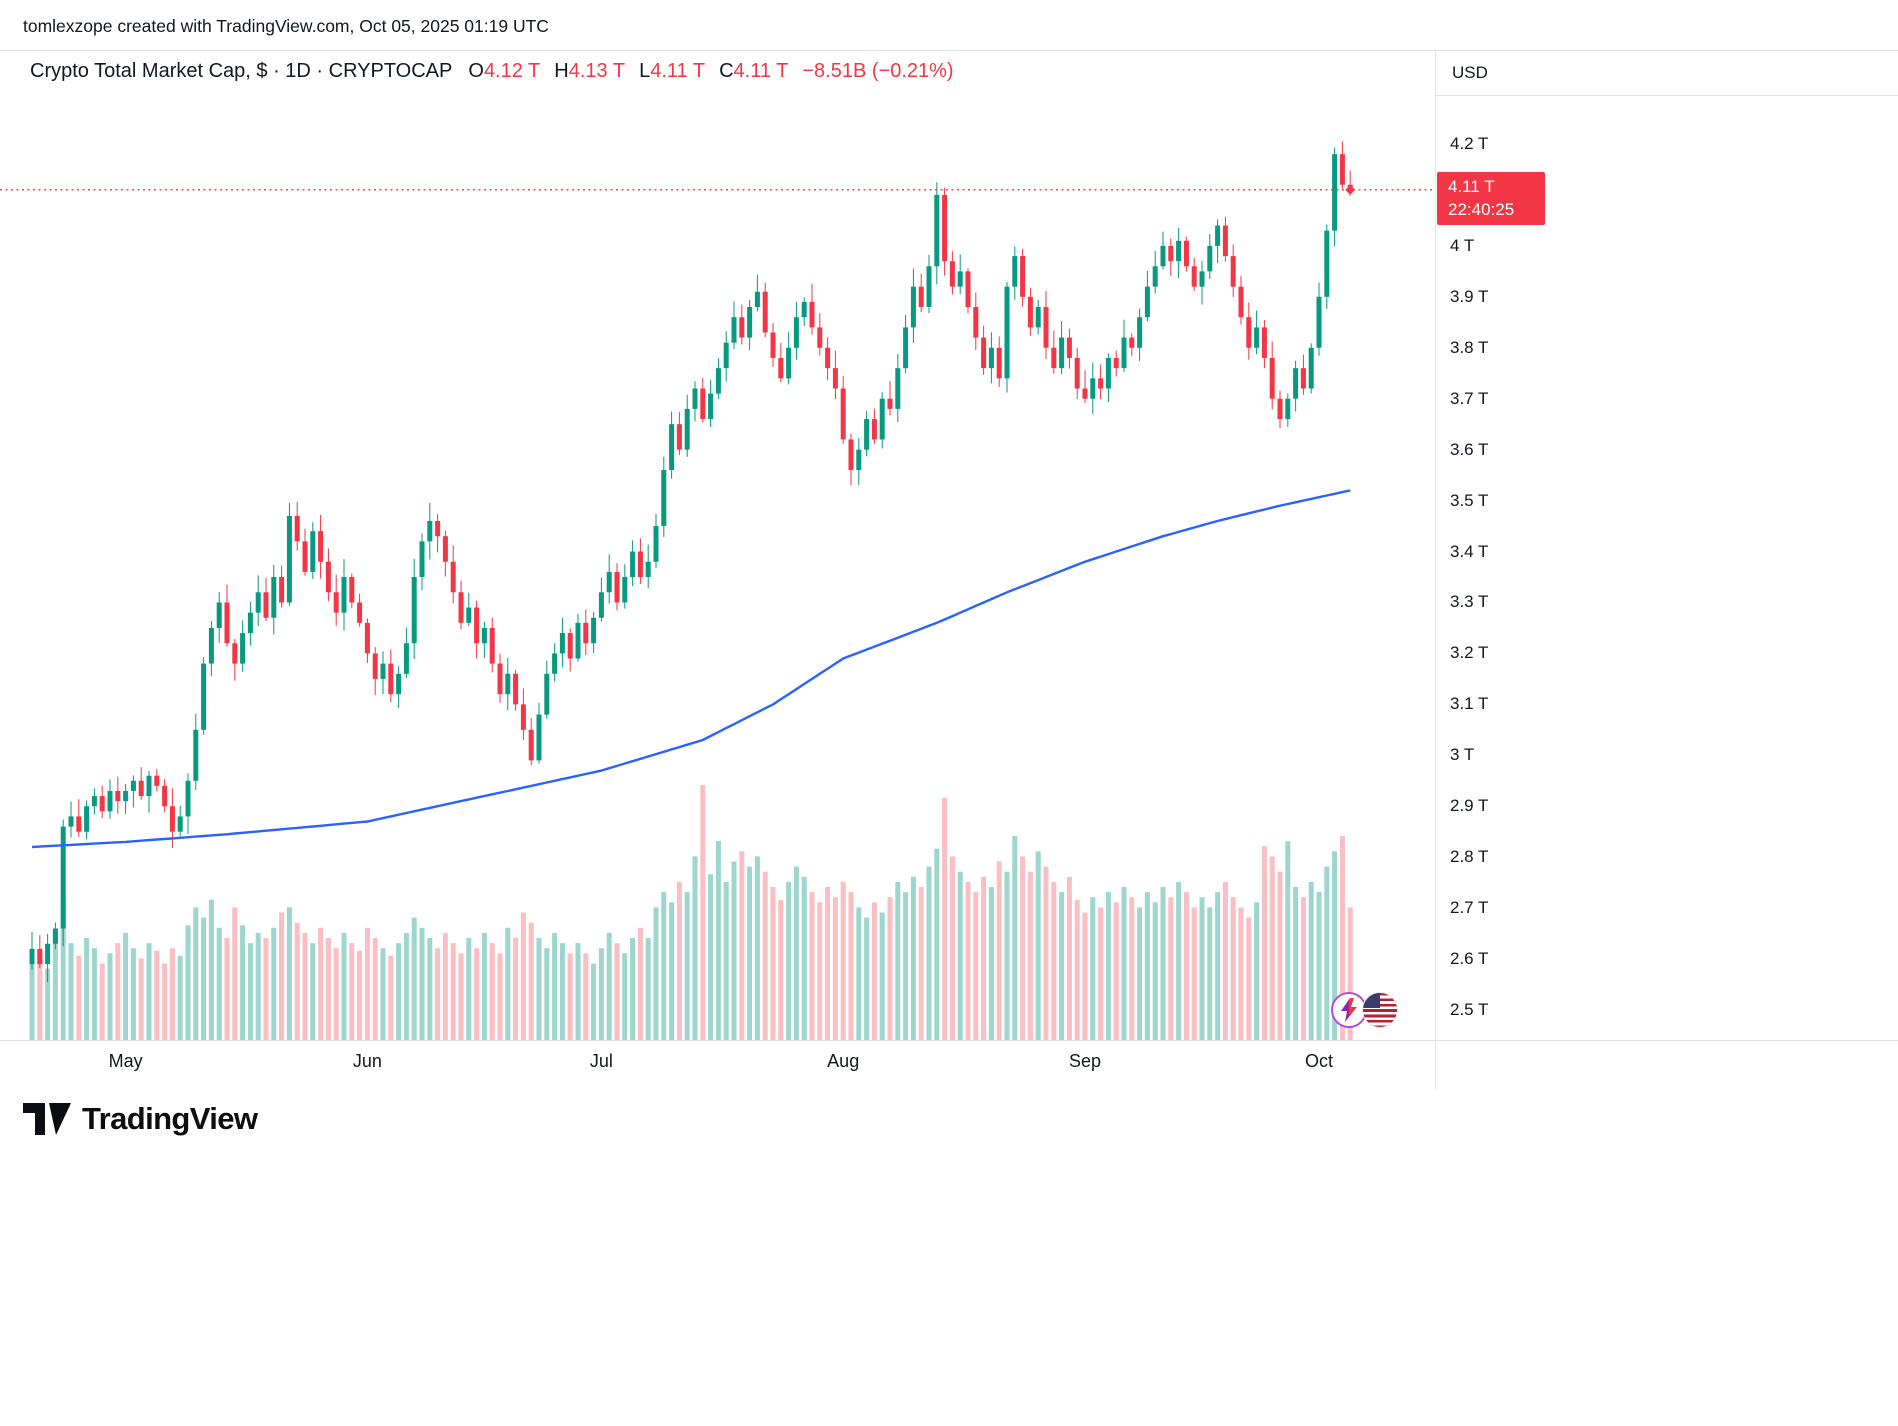 This screenshot has width=1898, height=1426. What do you see at coordinates (367, 1061) in the screenshot?
I see `time-scale-label: Jun` at bounding box center [367, 1061].